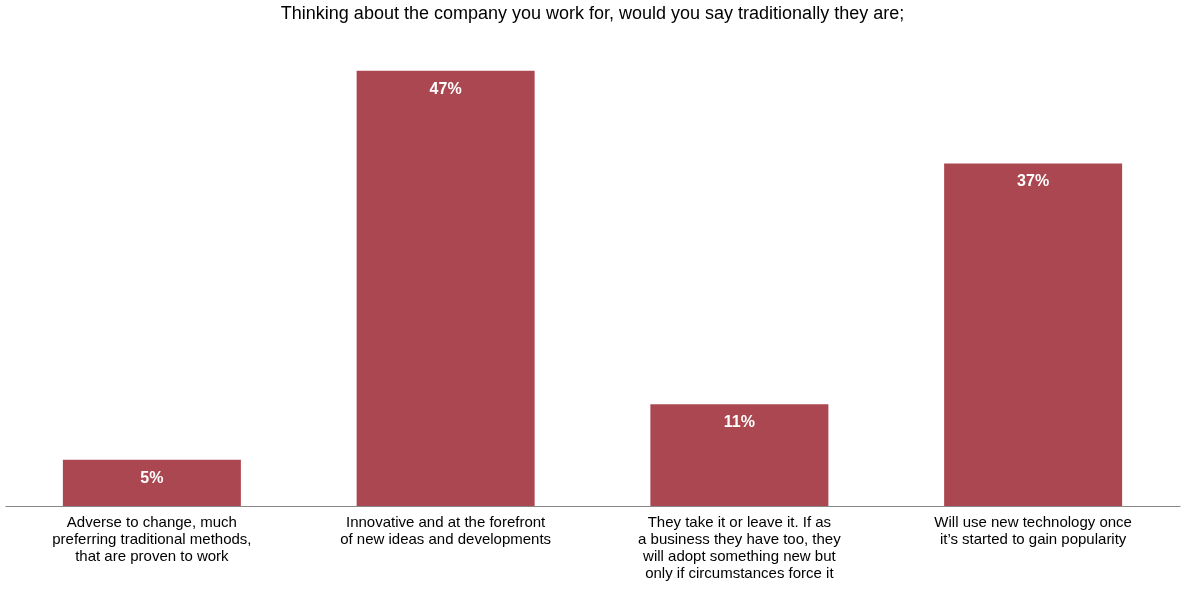 This screenshot has height=591, width=1191. I want to click on data-label: 11%, so click(739, 422).